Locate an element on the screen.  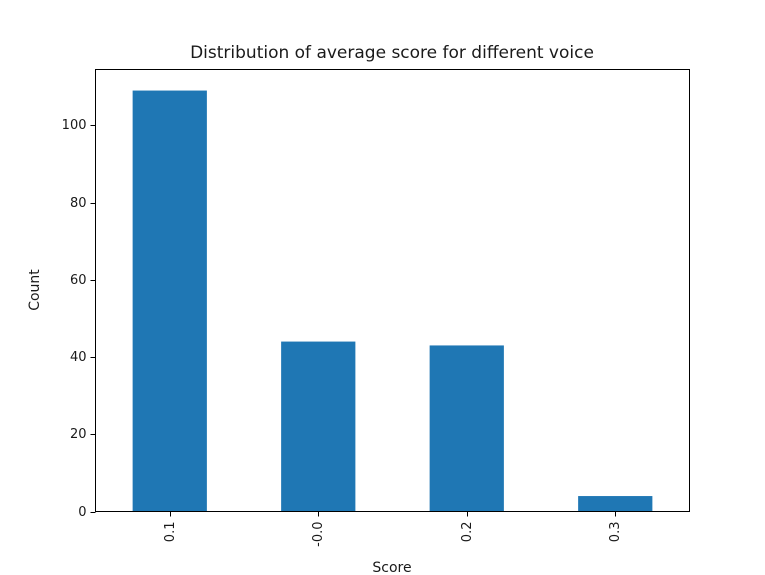
x-tick-label-1: -0.0 is located at coordinates (318, 534).